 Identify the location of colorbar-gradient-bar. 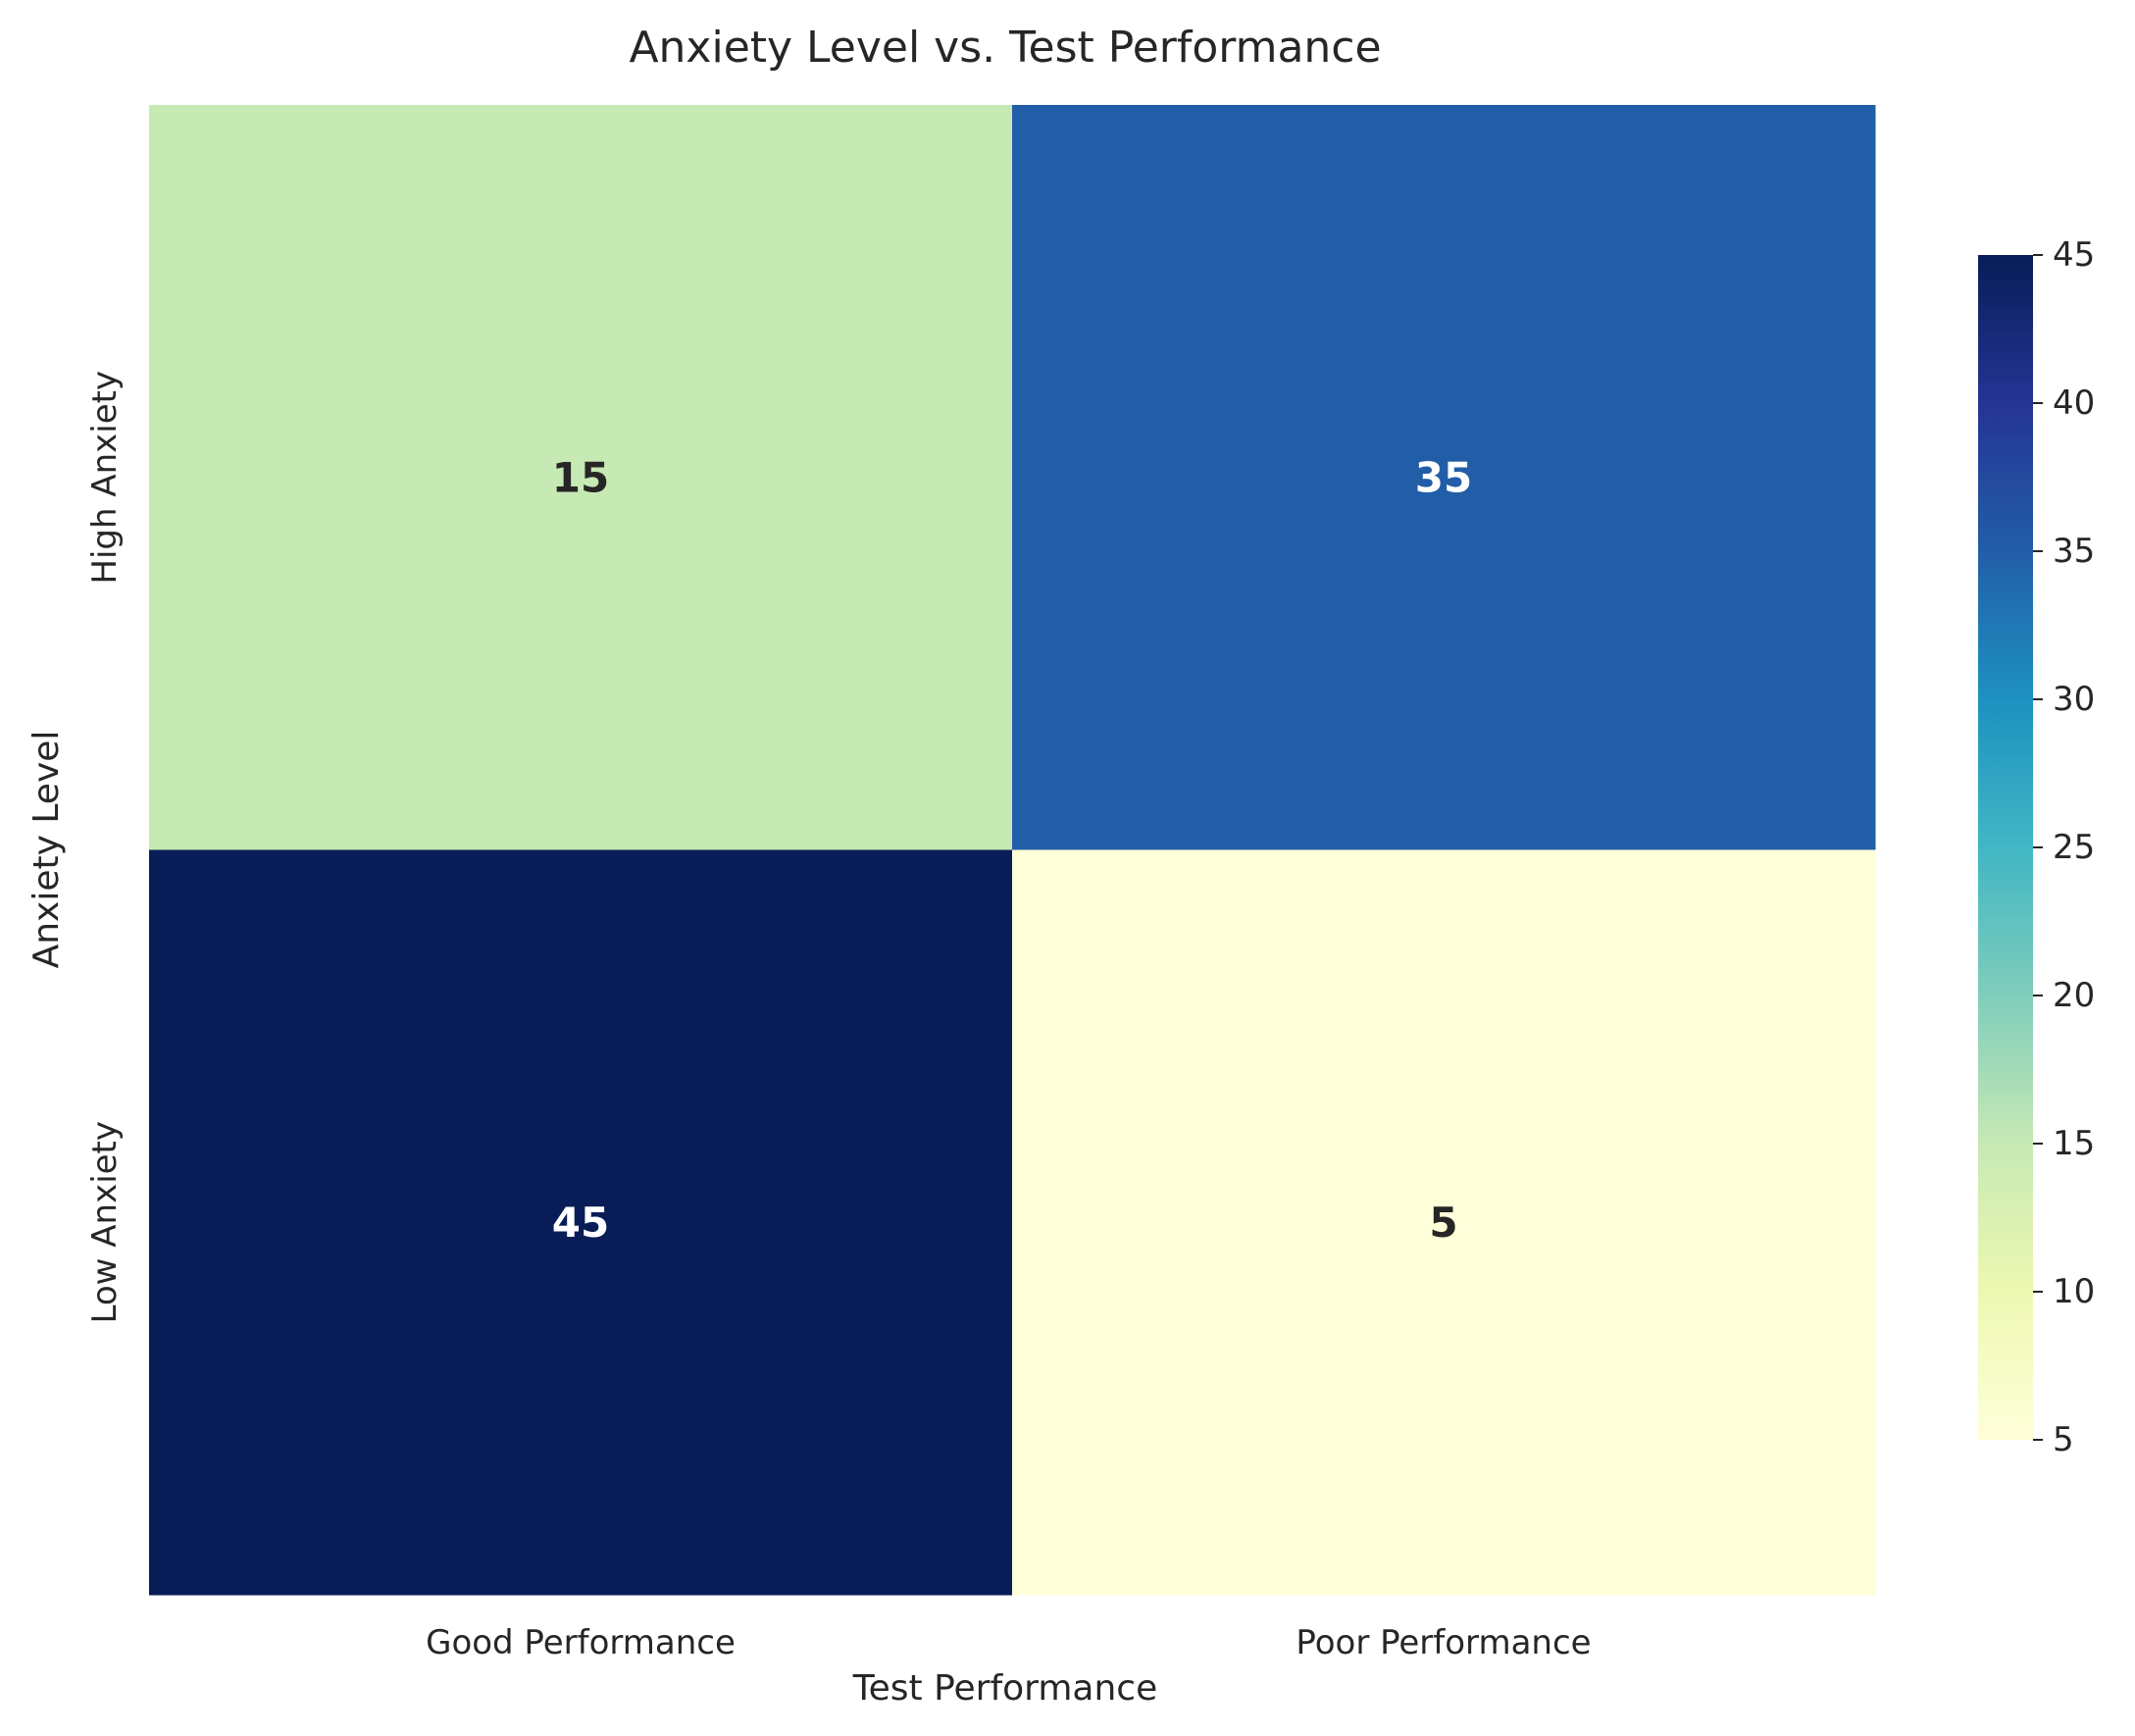
(2005, 848).